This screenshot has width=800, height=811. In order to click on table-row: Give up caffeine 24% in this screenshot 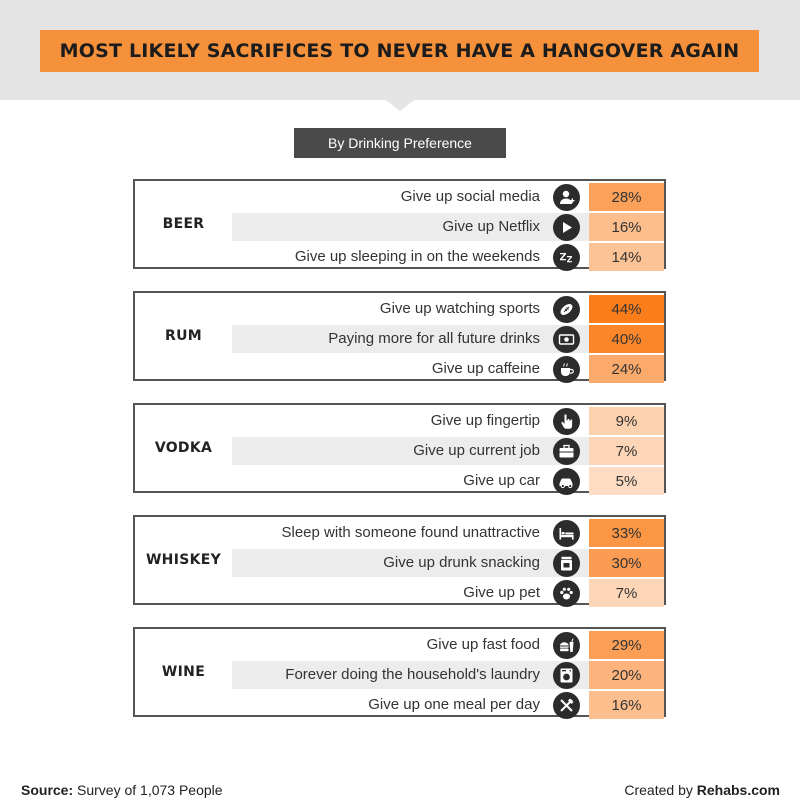, I will do `click(449, 369)`.